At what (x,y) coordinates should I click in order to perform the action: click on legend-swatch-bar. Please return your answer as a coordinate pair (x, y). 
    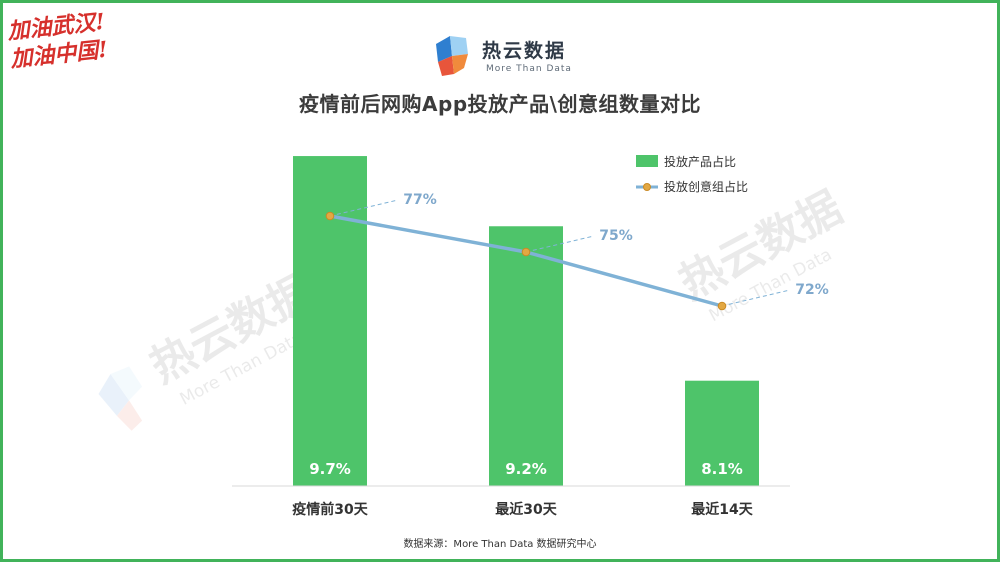
    Looking at the image, I should click on (647, 161).